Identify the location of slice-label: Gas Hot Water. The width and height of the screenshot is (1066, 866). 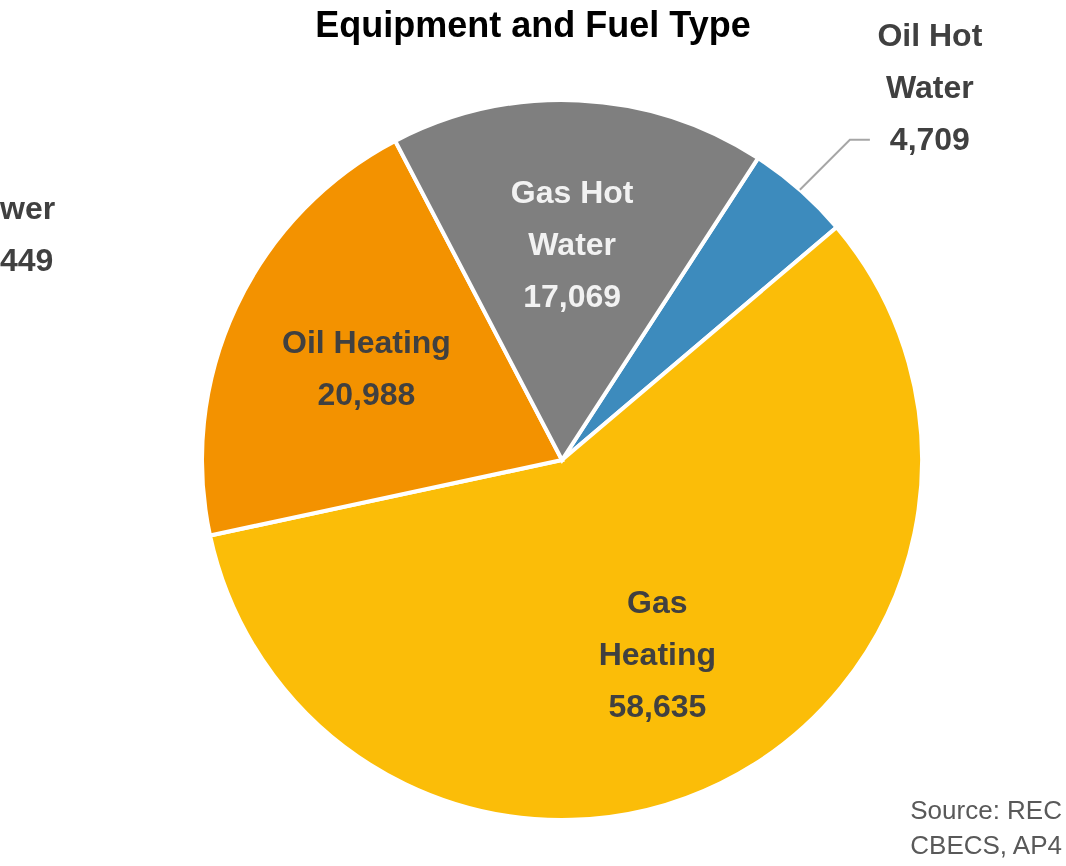
(572, 218).